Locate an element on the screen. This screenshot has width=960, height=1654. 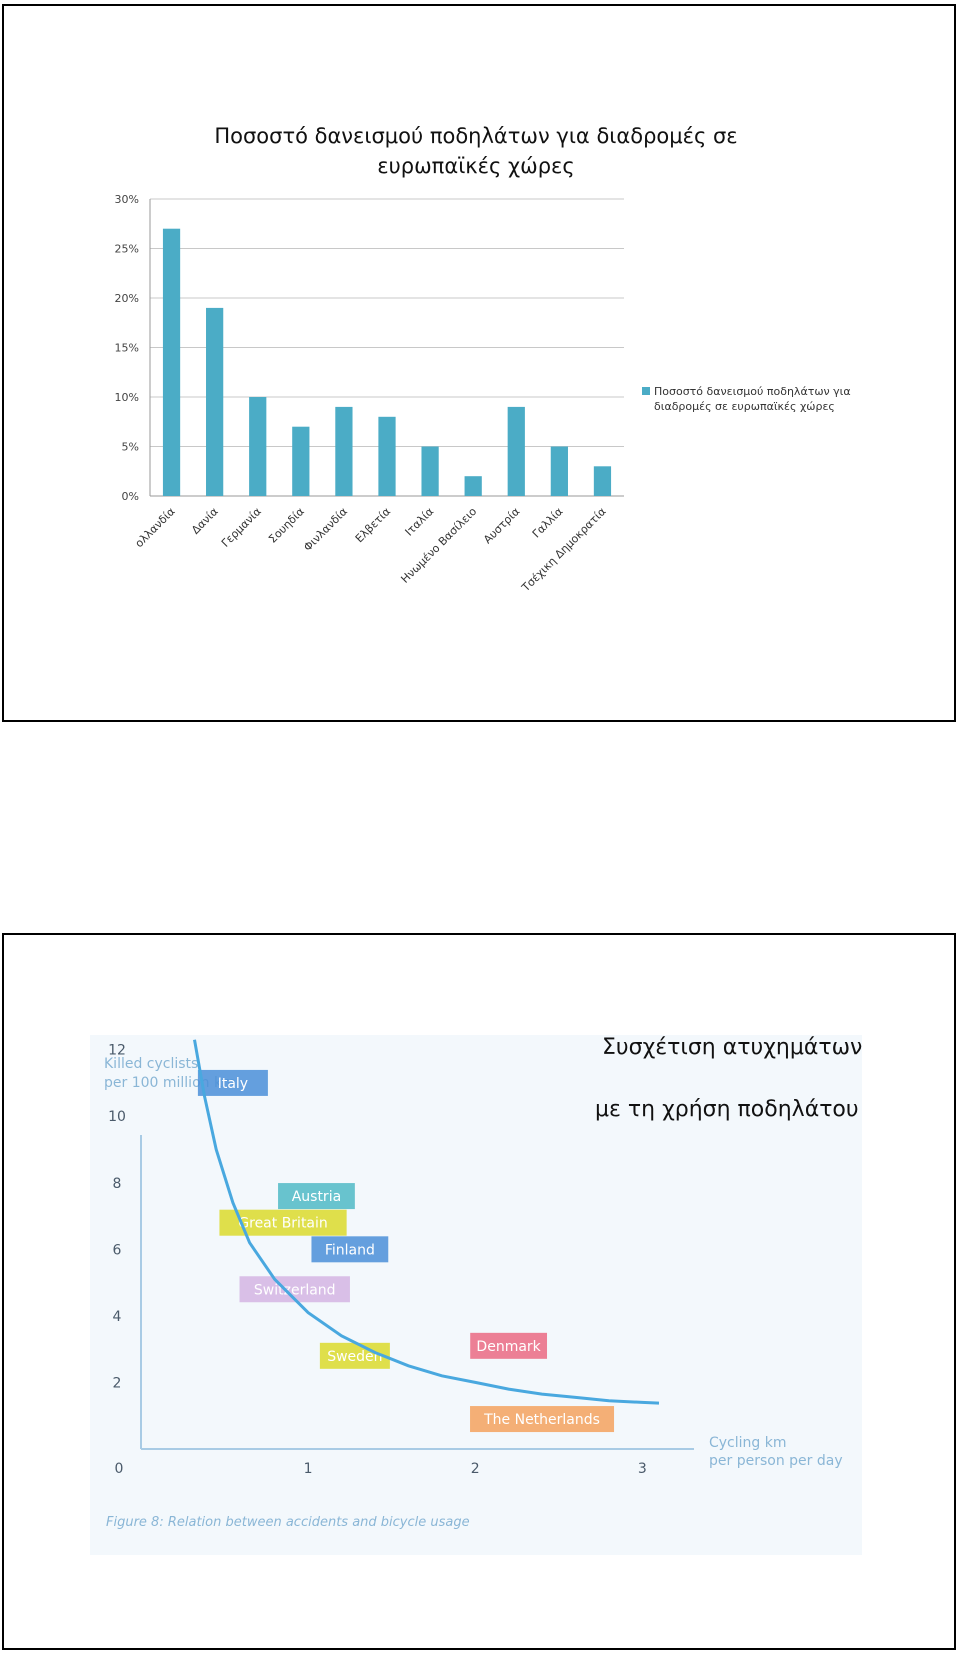
legend-swatch is located at coordinates (646, 391).